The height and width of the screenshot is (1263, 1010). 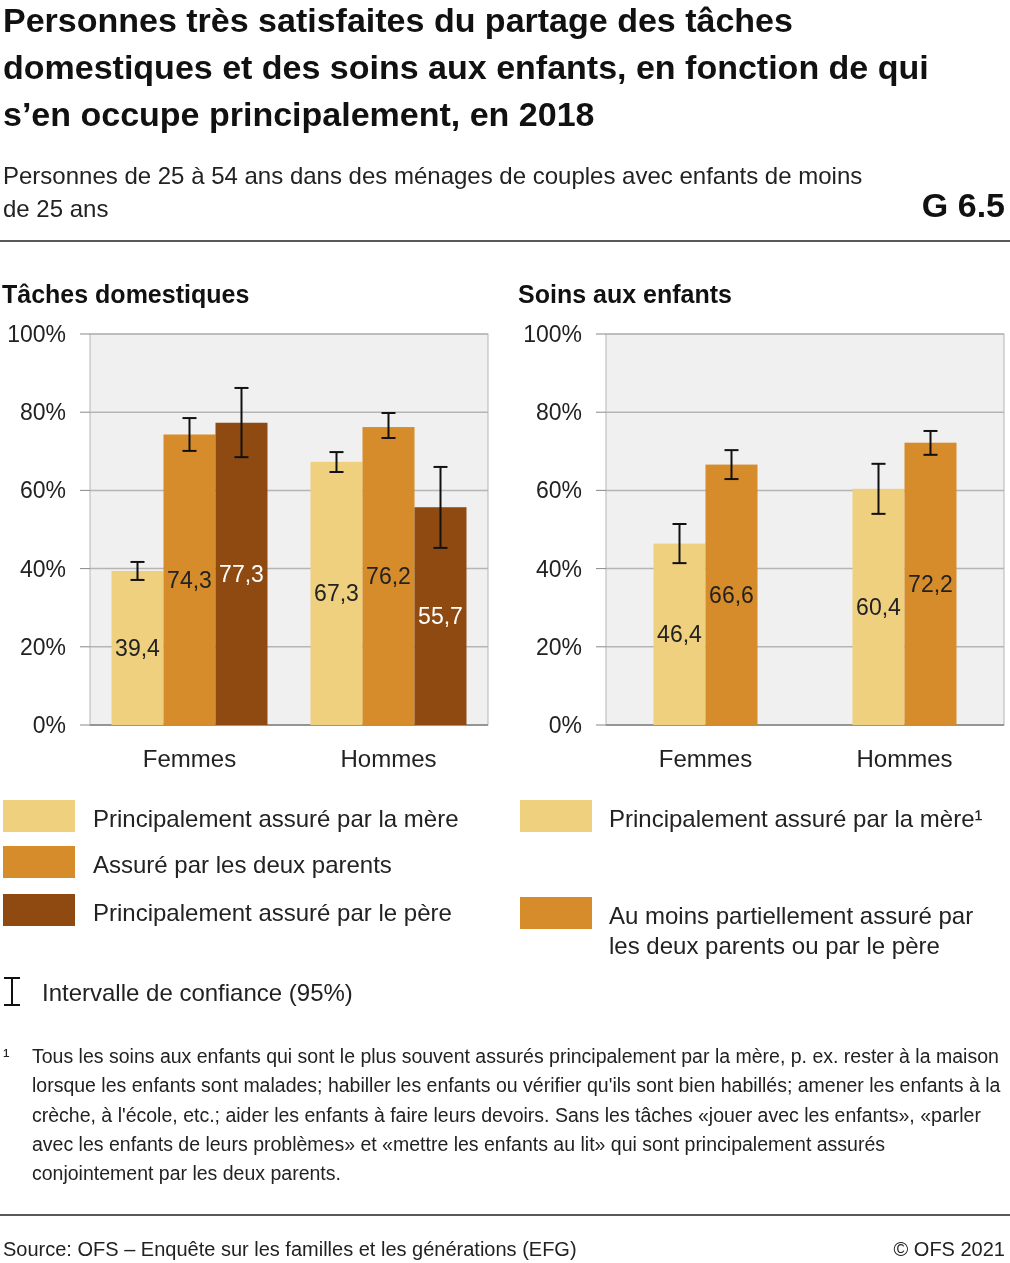 What do you see at coordinates (625, 294) in the screenshot?
I see `chart-title: Soins aux enfants` at bounding box center [625, 294].